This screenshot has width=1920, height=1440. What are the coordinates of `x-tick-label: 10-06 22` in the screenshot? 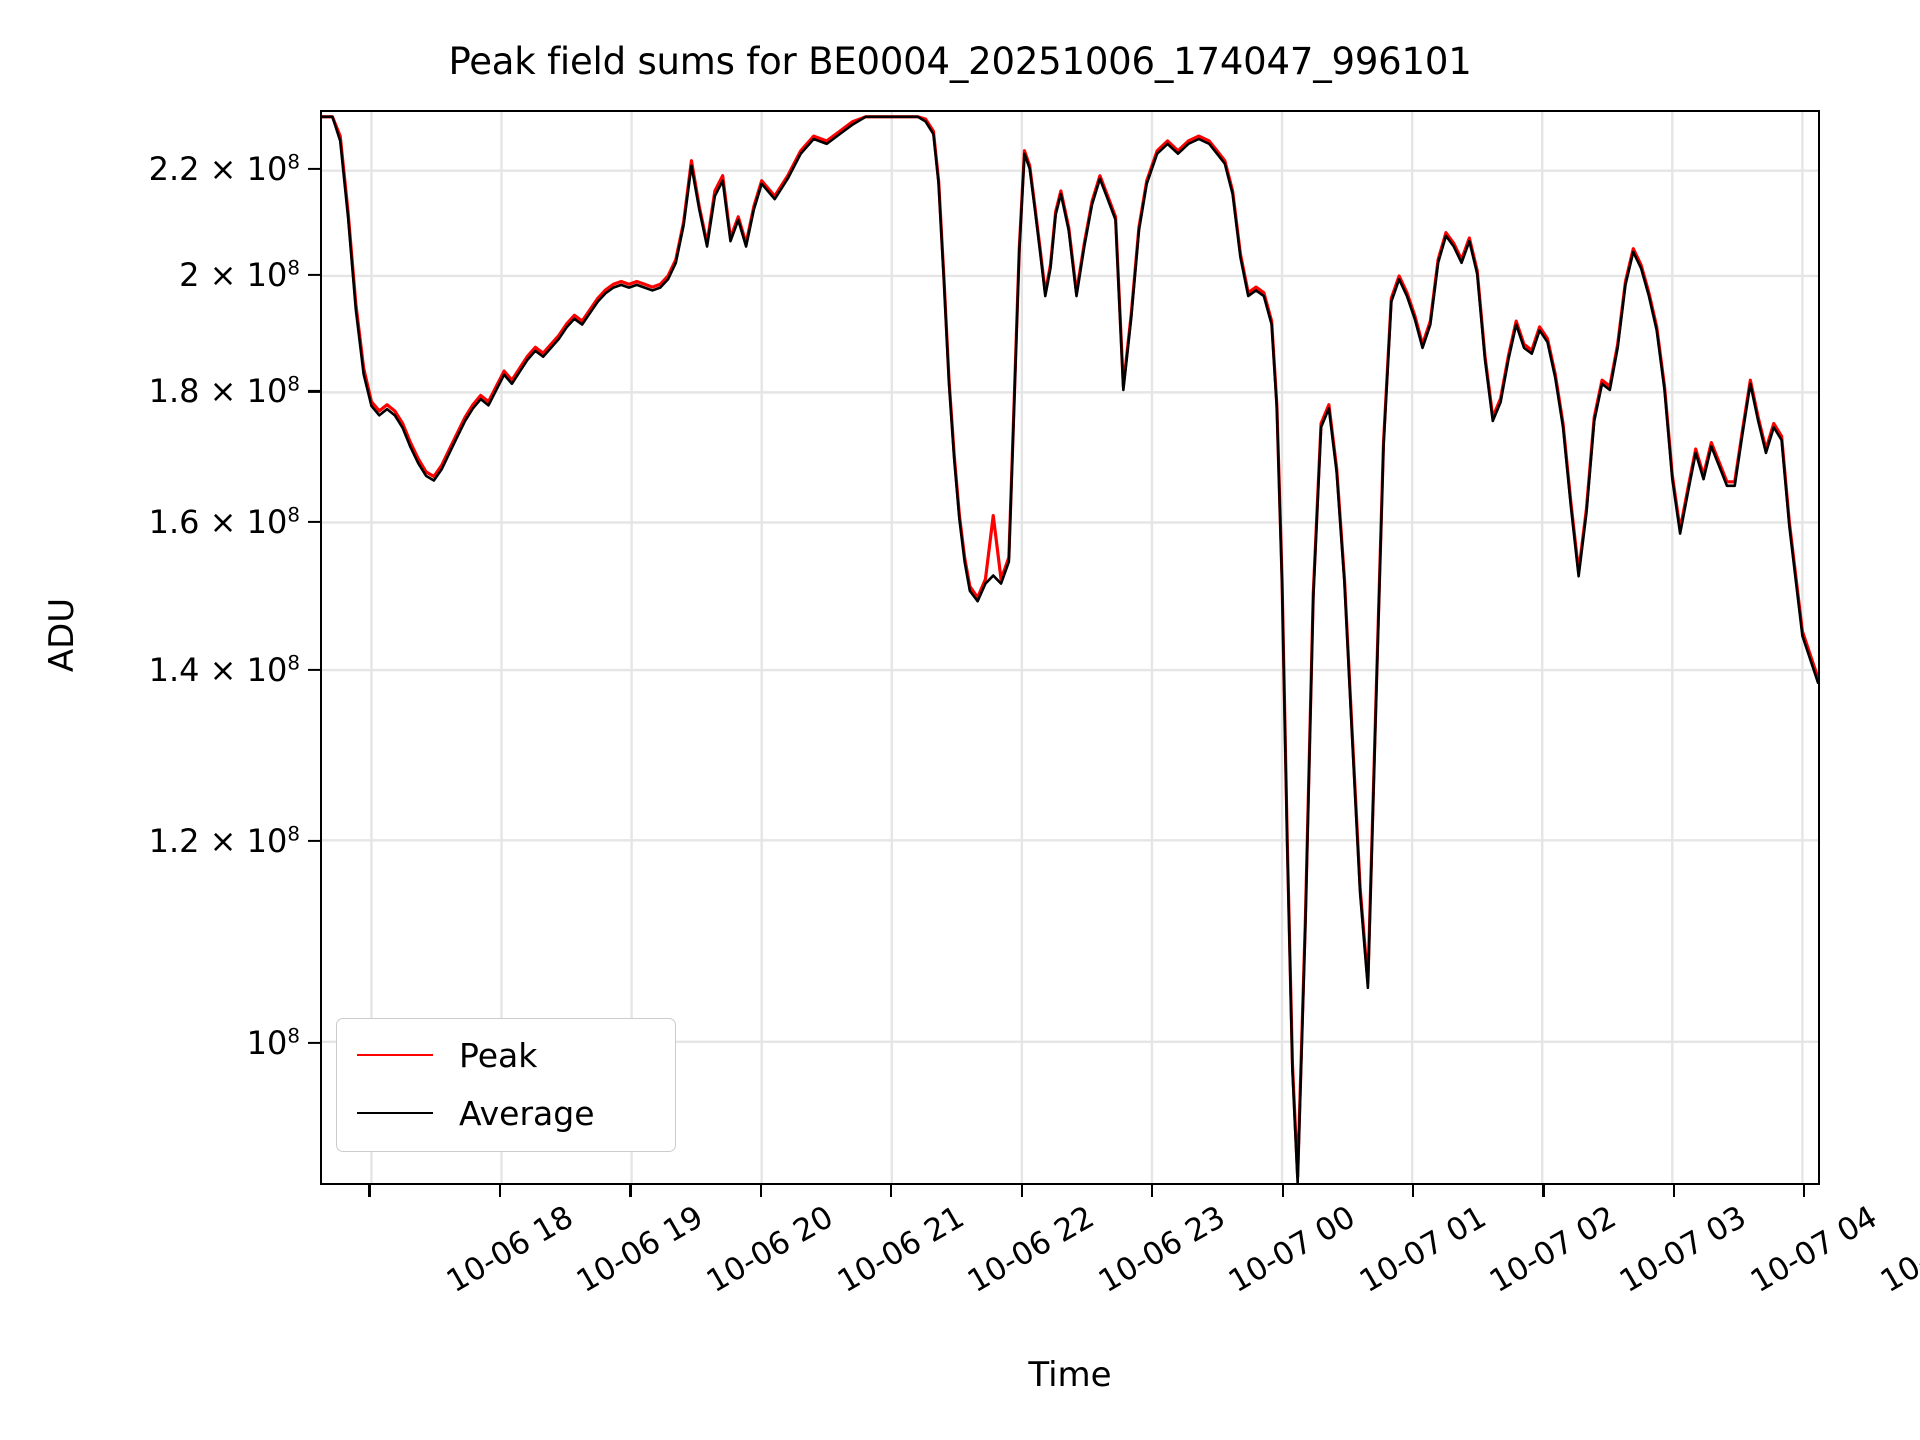 It's located at (1031, 1249).